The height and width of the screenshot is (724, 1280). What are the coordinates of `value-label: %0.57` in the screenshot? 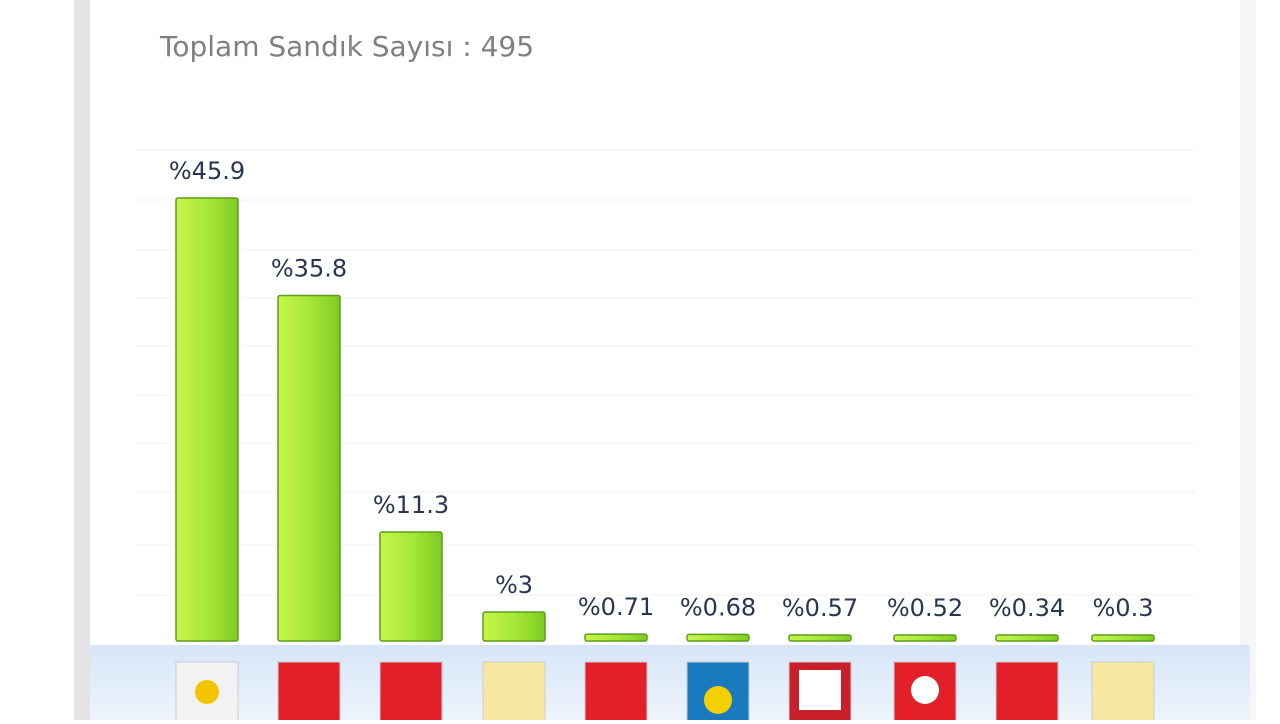 It's located at (820, 608).